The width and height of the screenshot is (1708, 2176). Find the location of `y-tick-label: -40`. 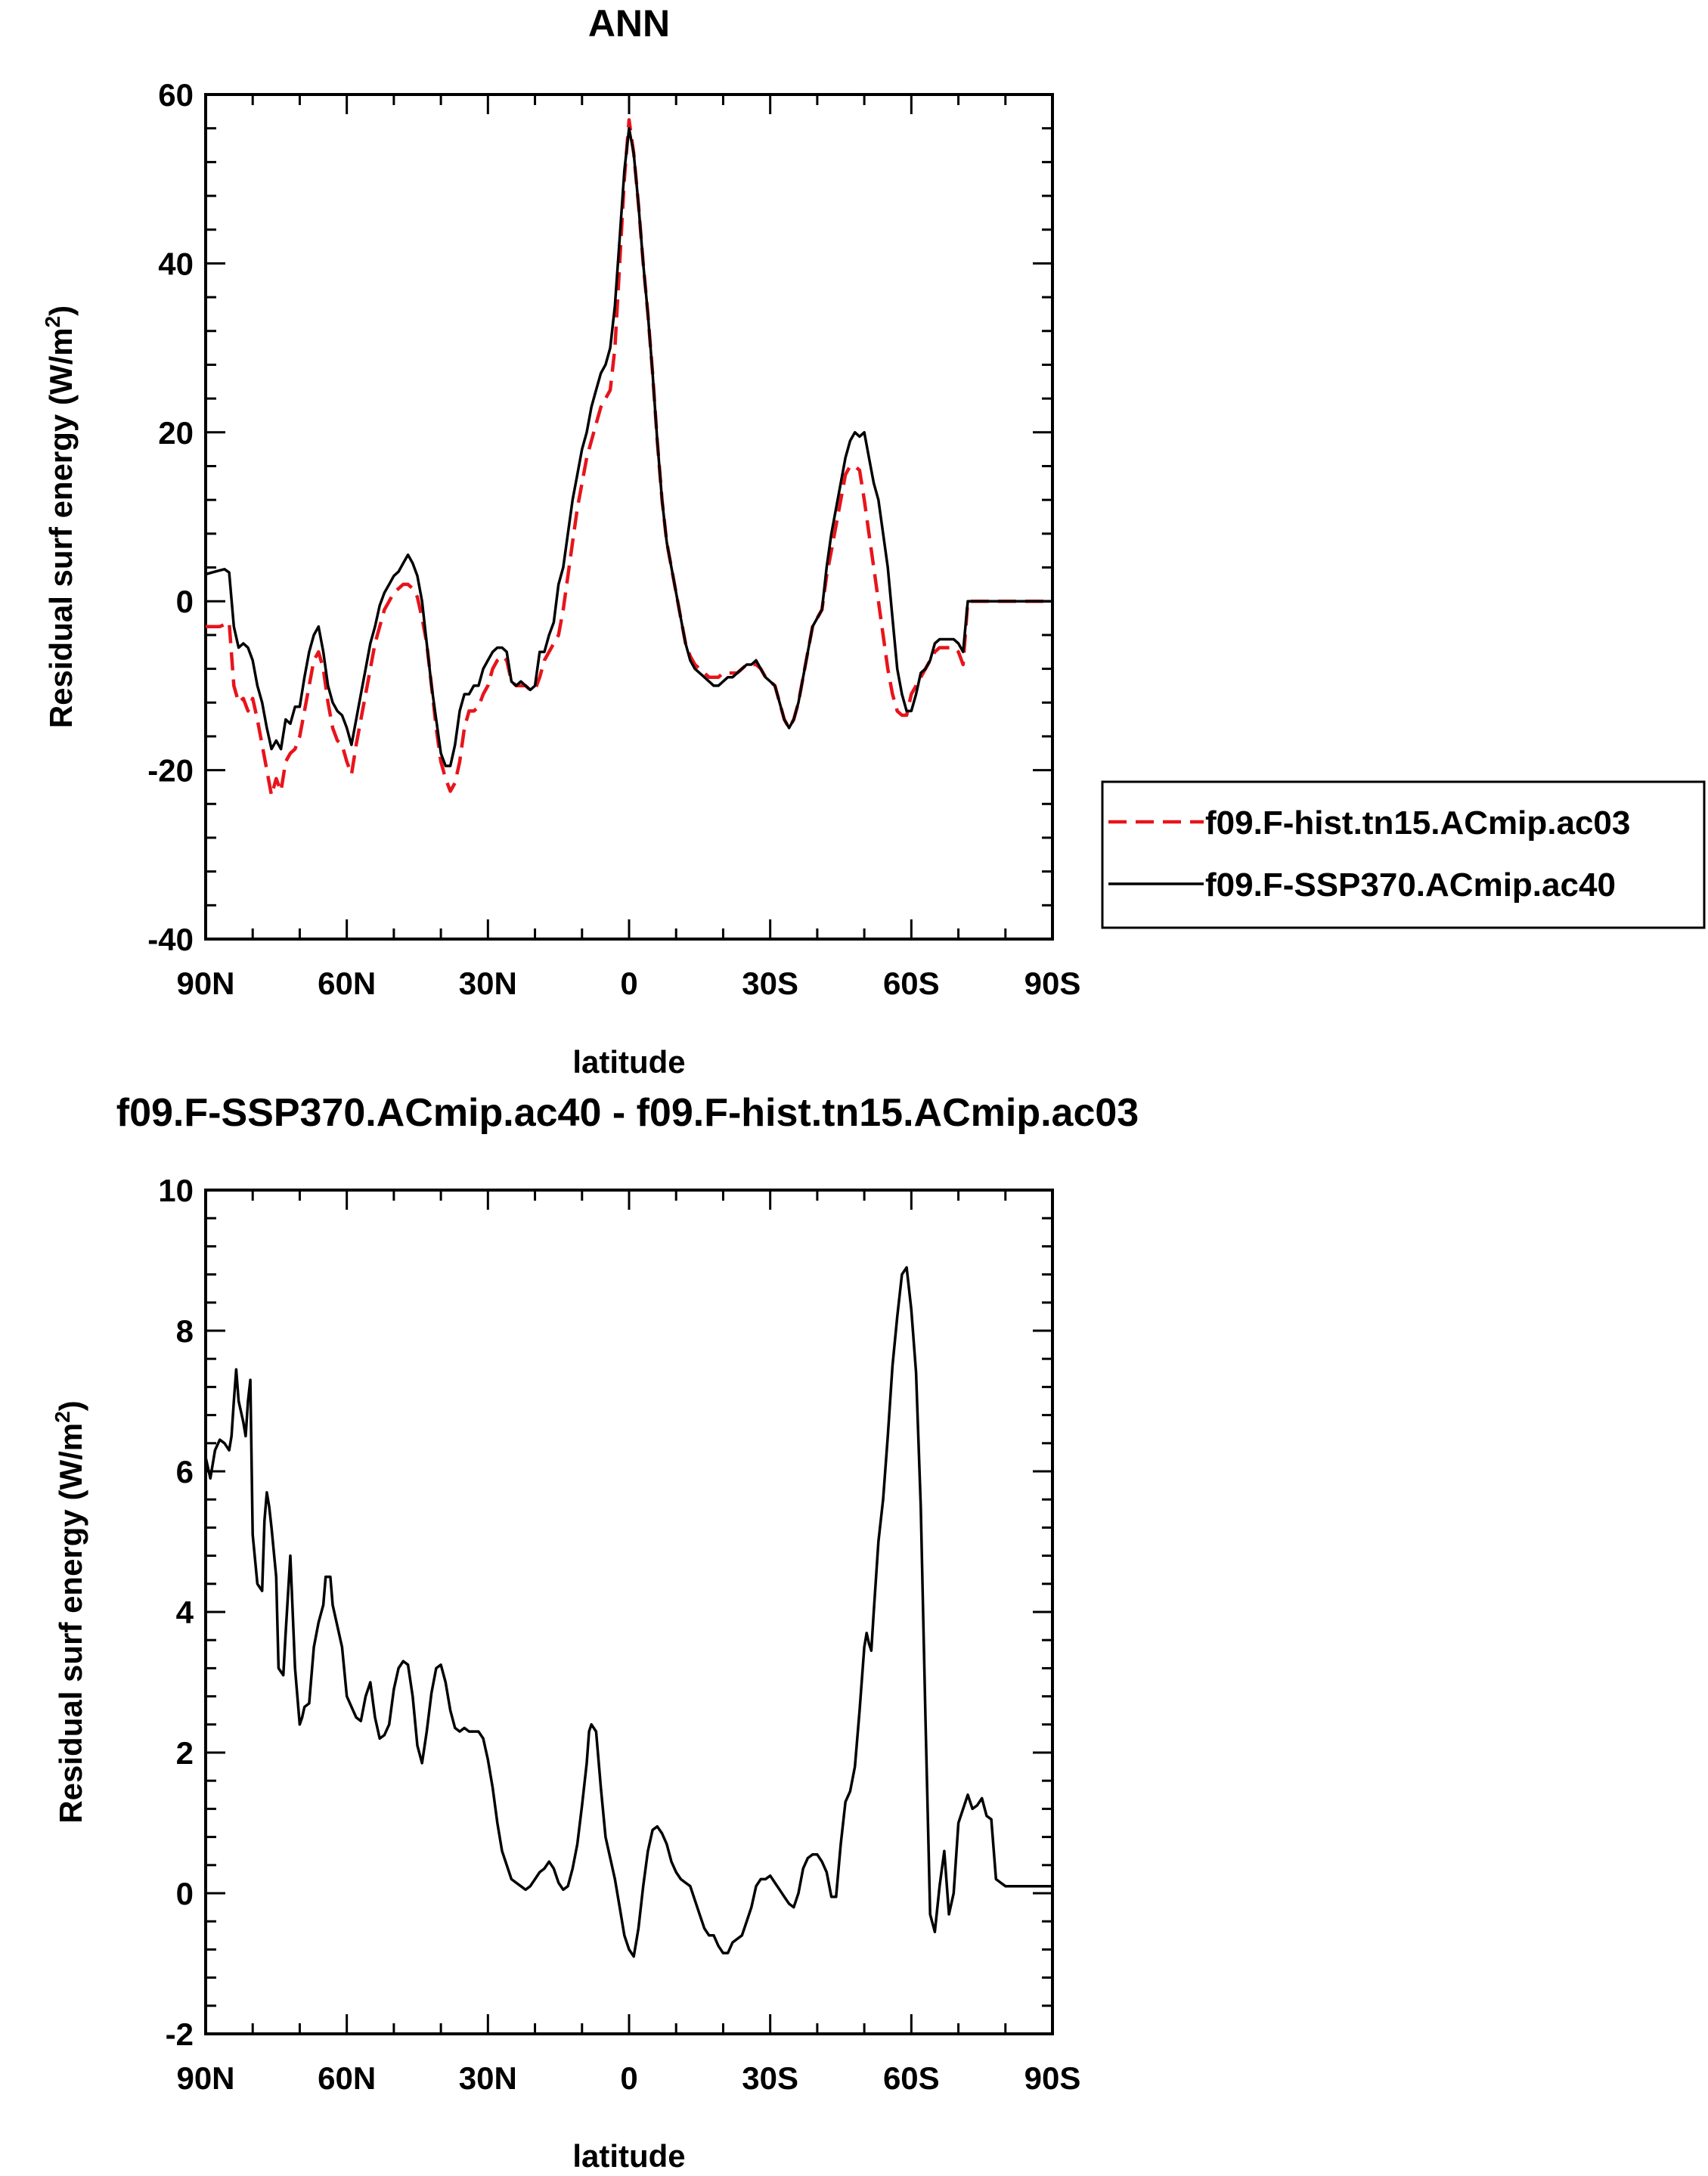

y-tick-label: -40 is located at coordinates (170, 939).